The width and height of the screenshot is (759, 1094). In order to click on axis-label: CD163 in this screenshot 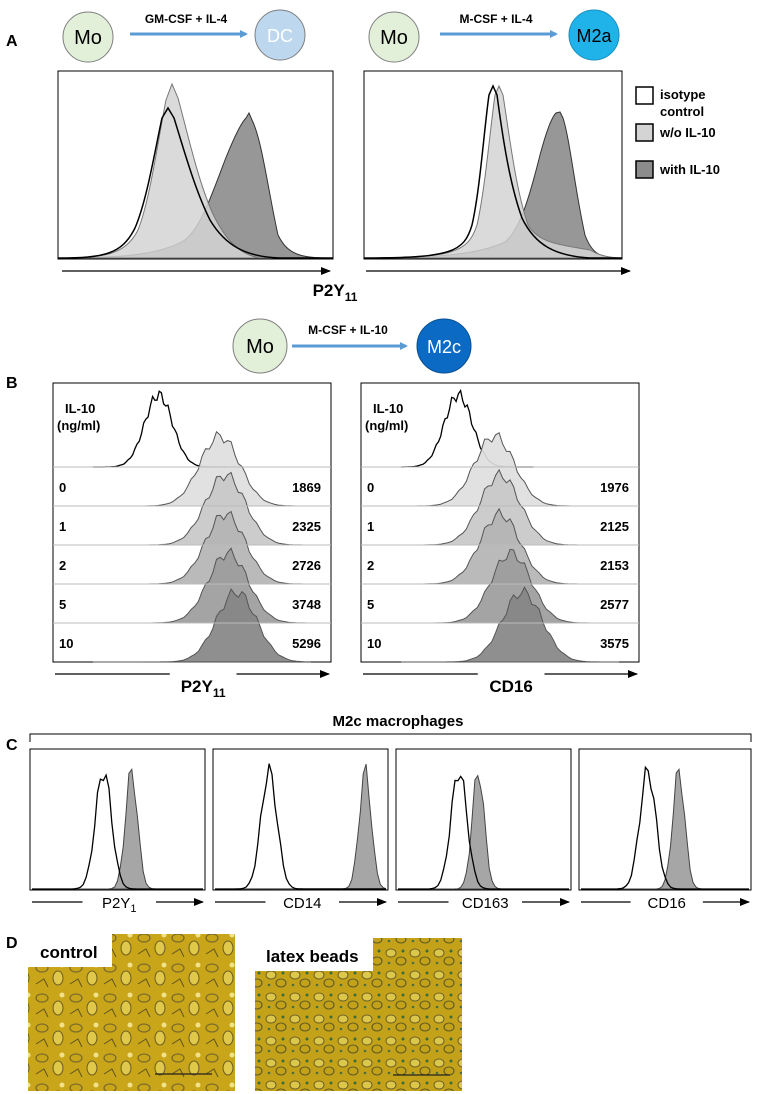, I will do `click(485, 903)`.